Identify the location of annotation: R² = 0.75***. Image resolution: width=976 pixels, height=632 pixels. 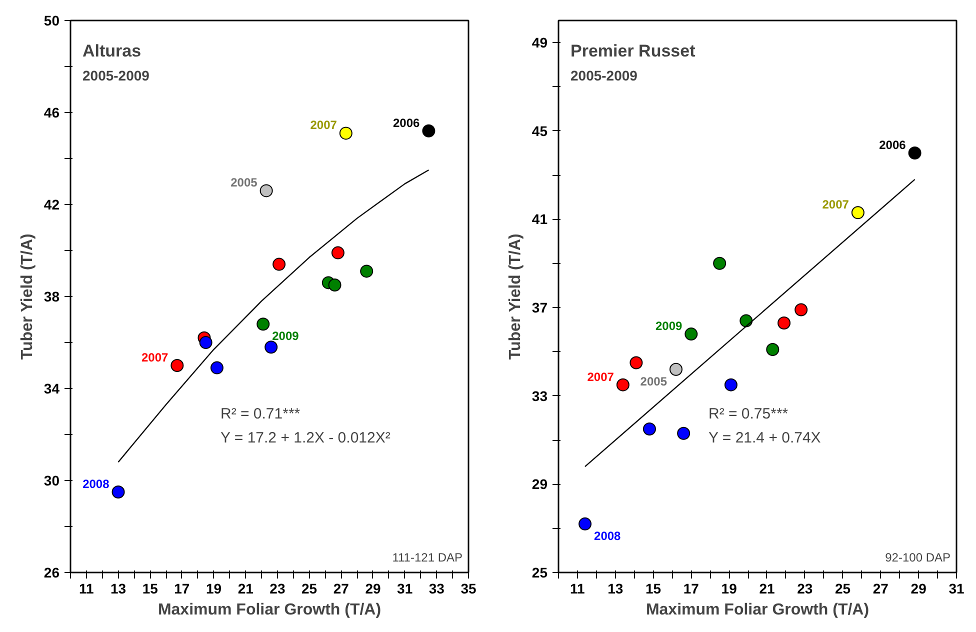
(748, 414).